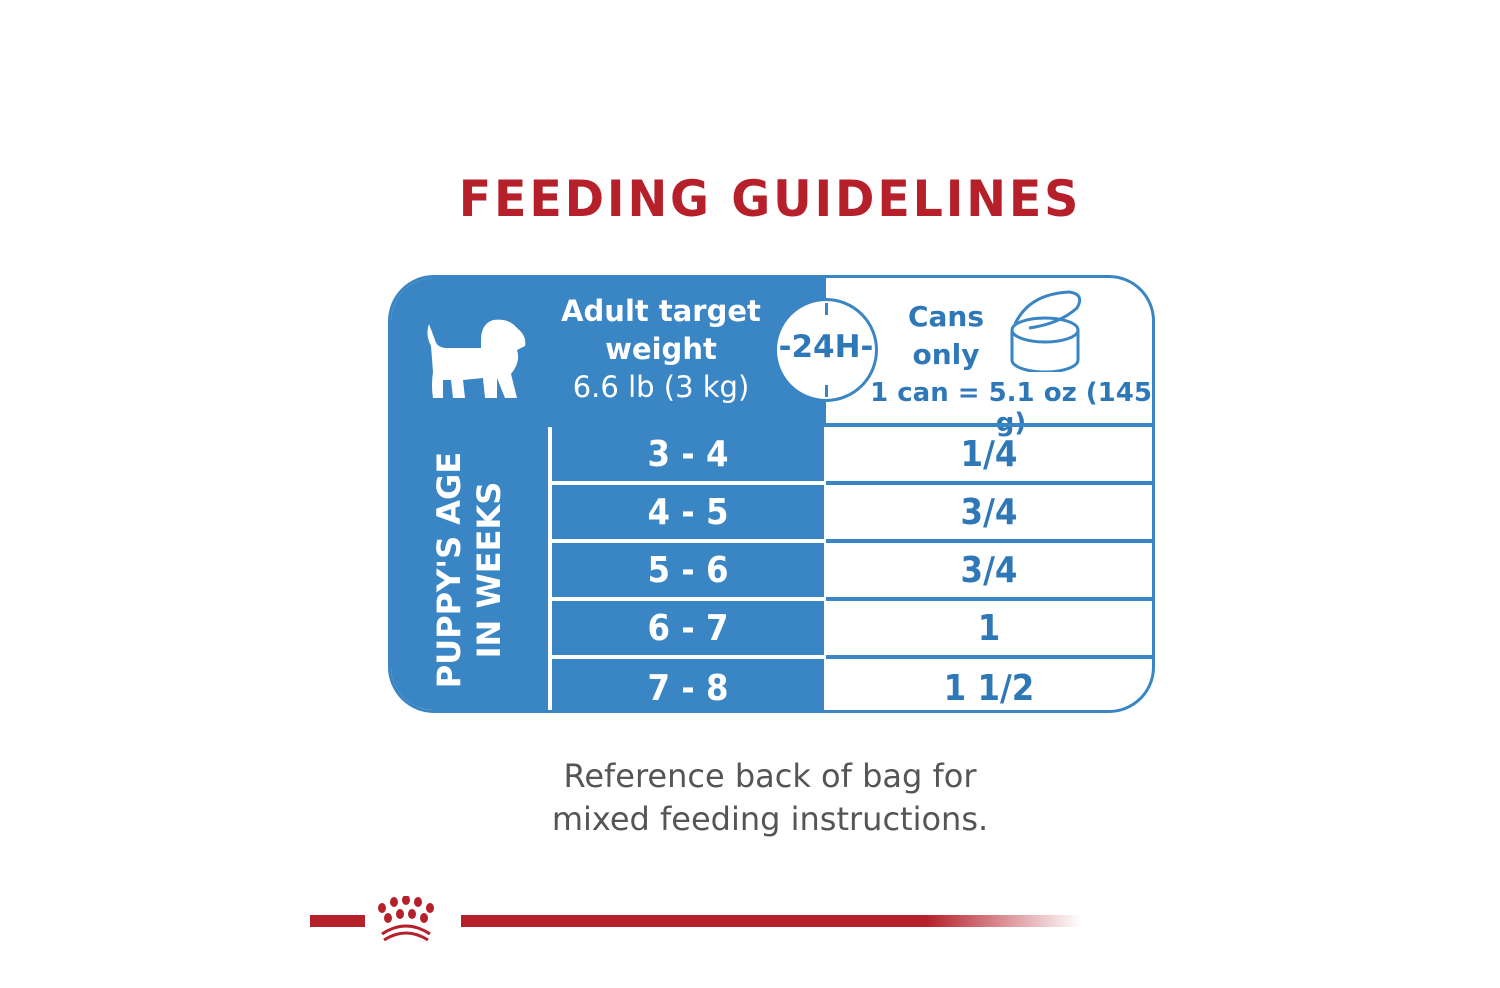  I want to click on table-row: 5 - 6 3/4, so click(771, 572).